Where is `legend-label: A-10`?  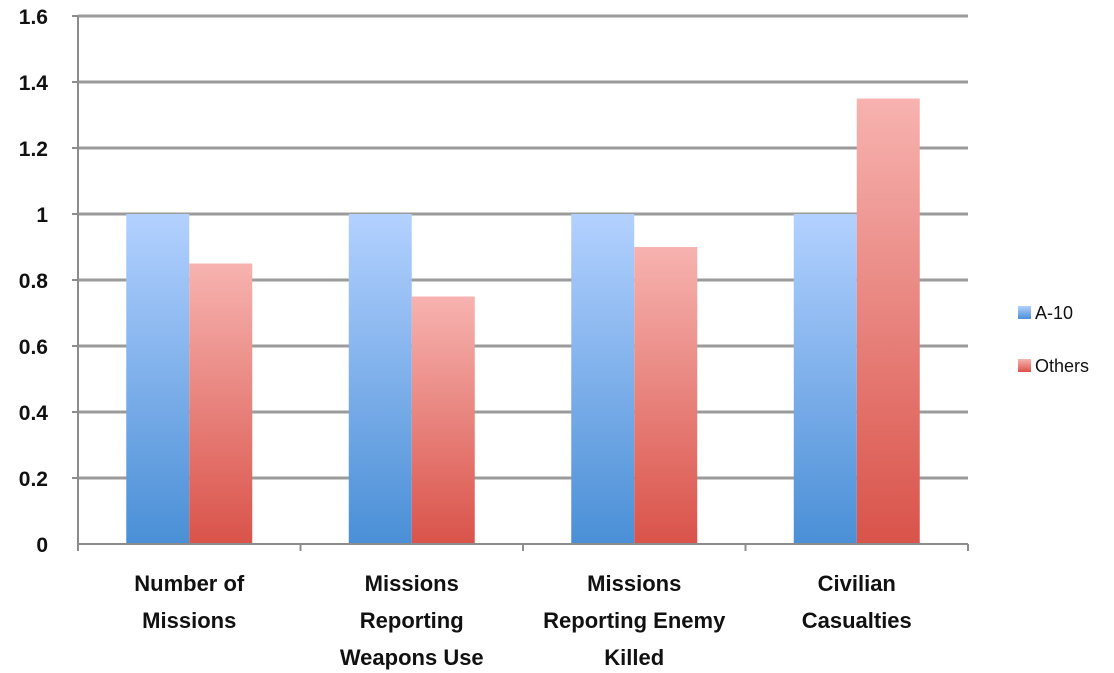 legend-label: A-10 is located at coordinates (1054, 313).